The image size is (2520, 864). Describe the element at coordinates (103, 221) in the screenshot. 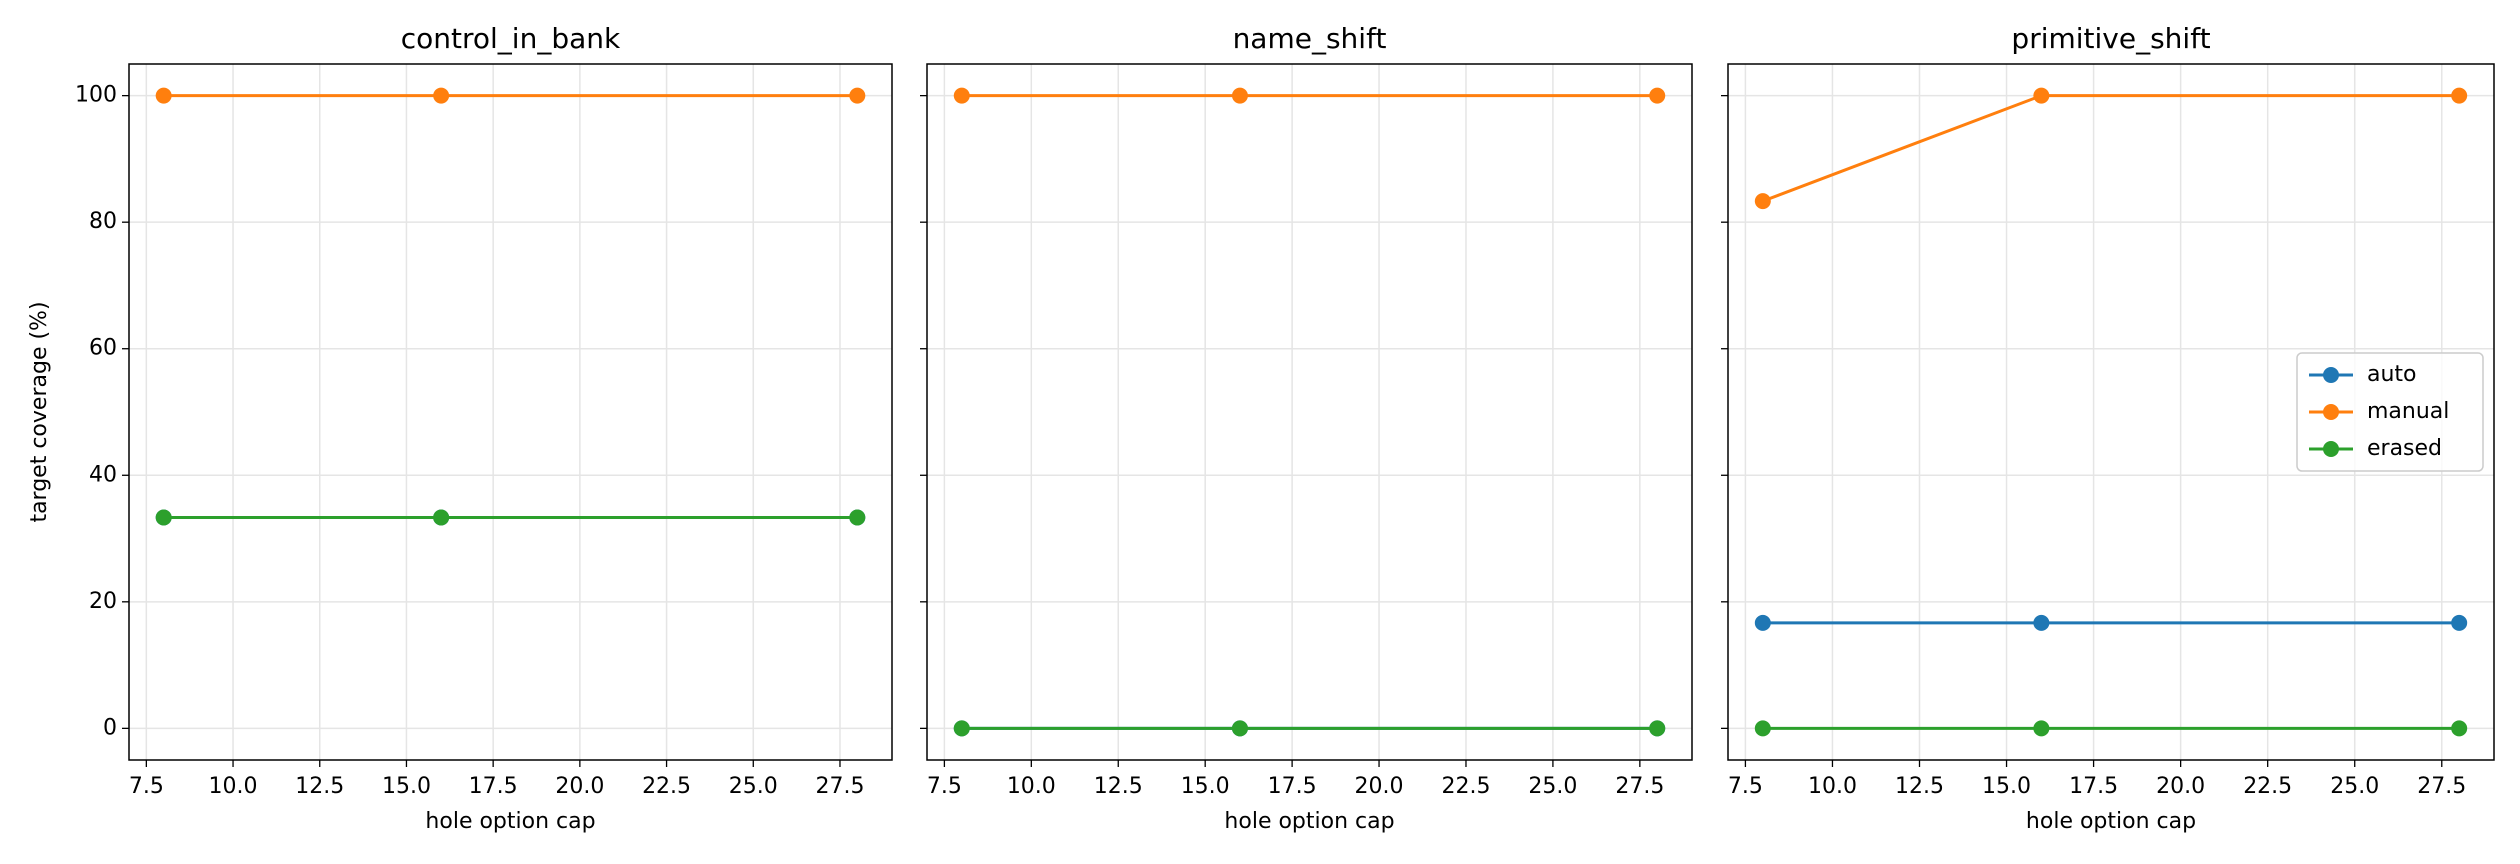

I see `y-tick-label: 80` at that location.